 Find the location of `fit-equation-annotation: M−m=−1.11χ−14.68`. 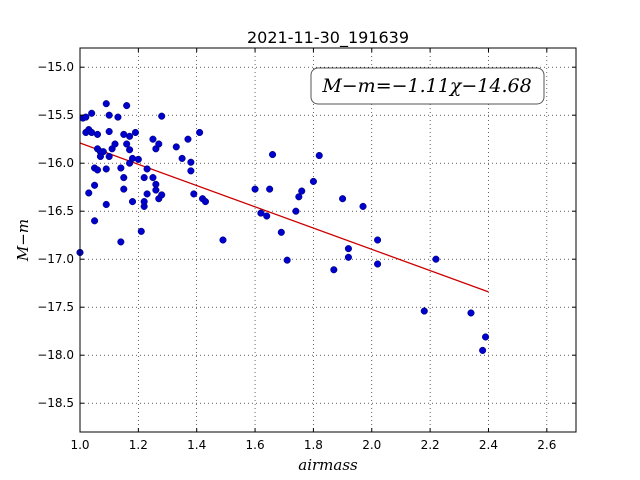

fit-equation-annotation: M−m=−1.11χ−14.68 is located at coordinates (427, 86).